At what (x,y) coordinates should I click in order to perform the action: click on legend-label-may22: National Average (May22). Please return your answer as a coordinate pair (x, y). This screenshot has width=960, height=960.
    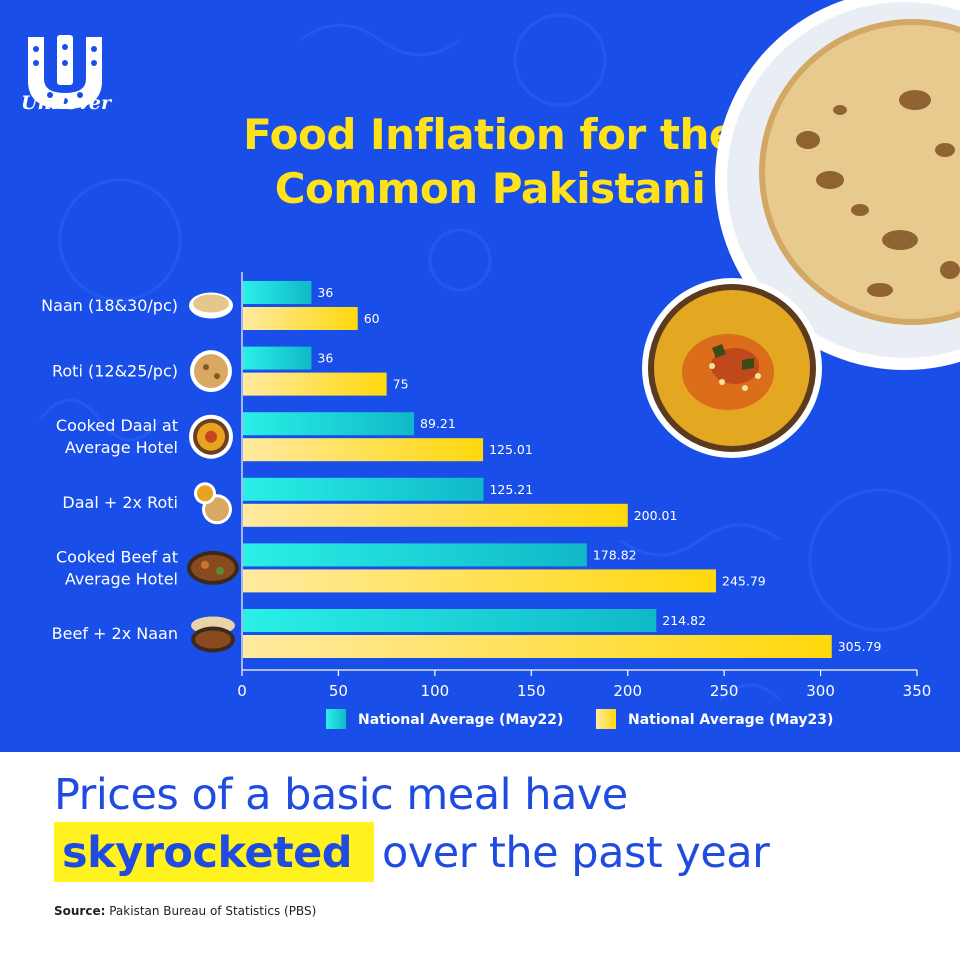
    Looking at the image, I should click on (460, 720).